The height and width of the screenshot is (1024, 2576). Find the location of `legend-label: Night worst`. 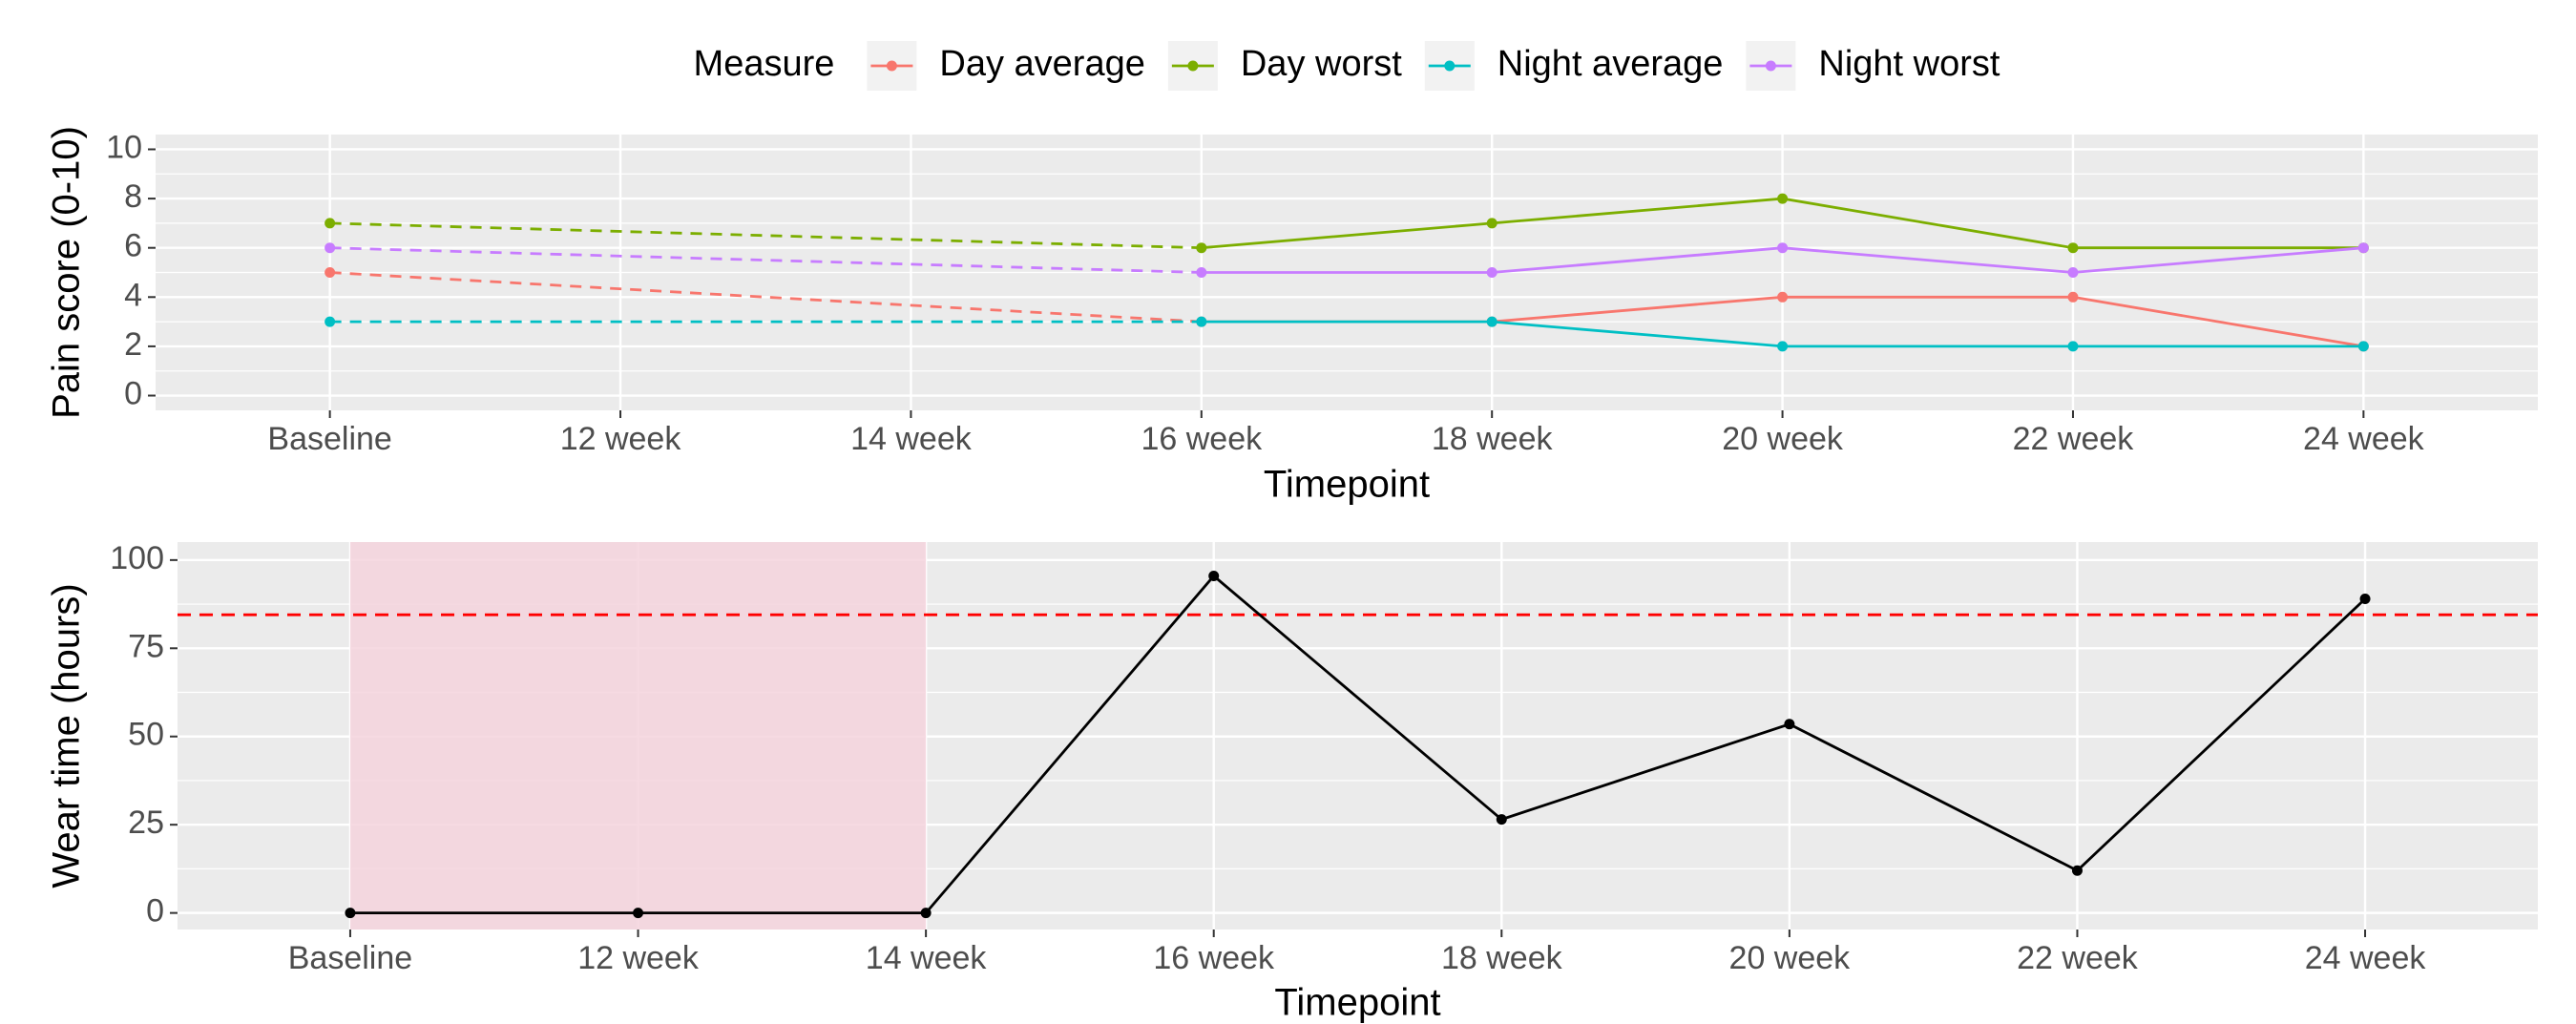

legend-label: Night worst is located at coordinates (1909, 64).